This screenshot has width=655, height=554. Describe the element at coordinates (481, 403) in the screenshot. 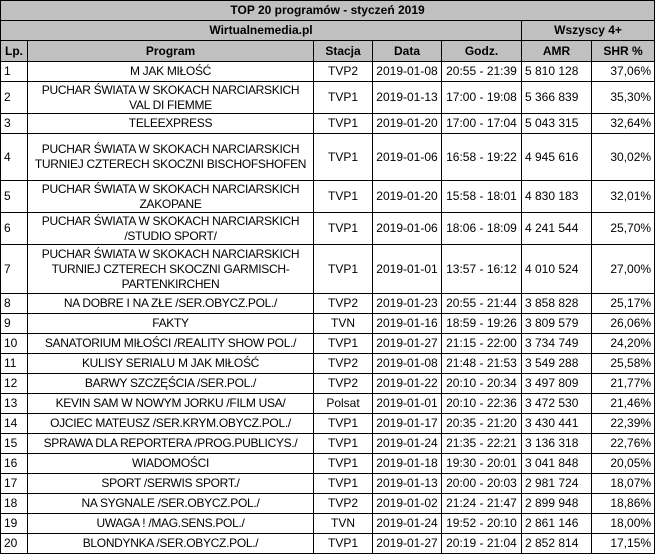

I see `time-cell: 20:10 - 22:36` at that location.